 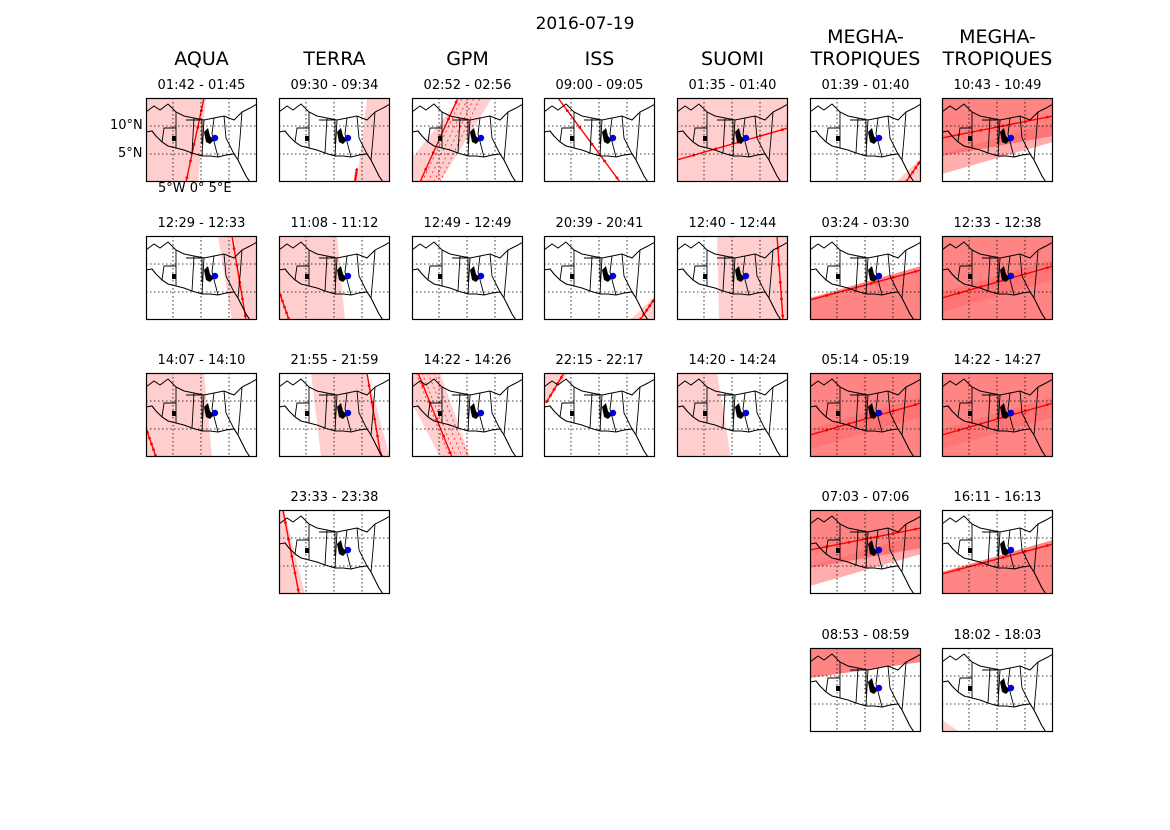 I want to click on satellite-column-title: ISS, so click(x=599, y=59).